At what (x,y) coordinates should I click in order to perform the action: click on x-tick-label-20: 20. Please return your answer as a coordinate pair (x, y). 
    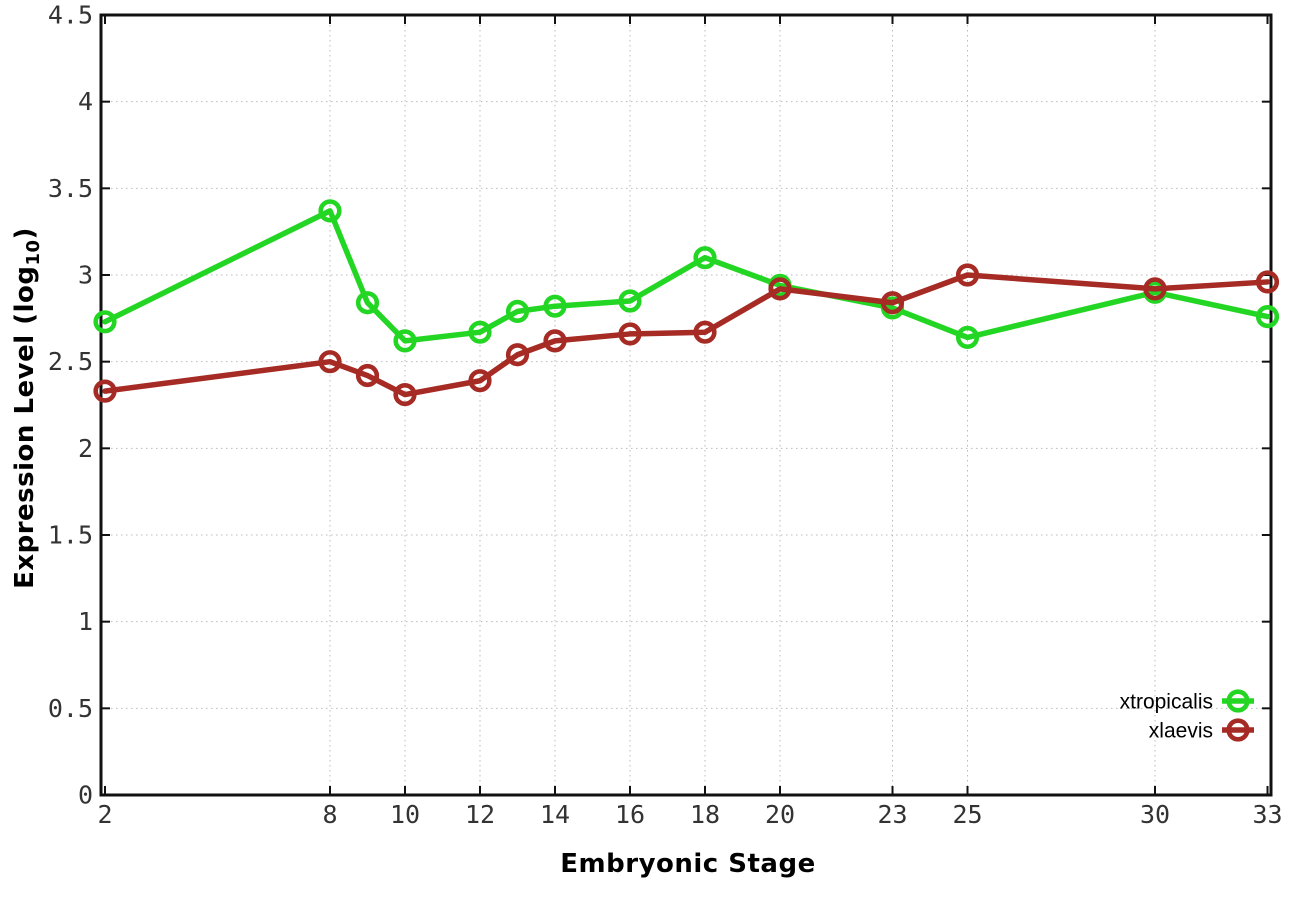
    Looking at the image, I should click on (780, 814).